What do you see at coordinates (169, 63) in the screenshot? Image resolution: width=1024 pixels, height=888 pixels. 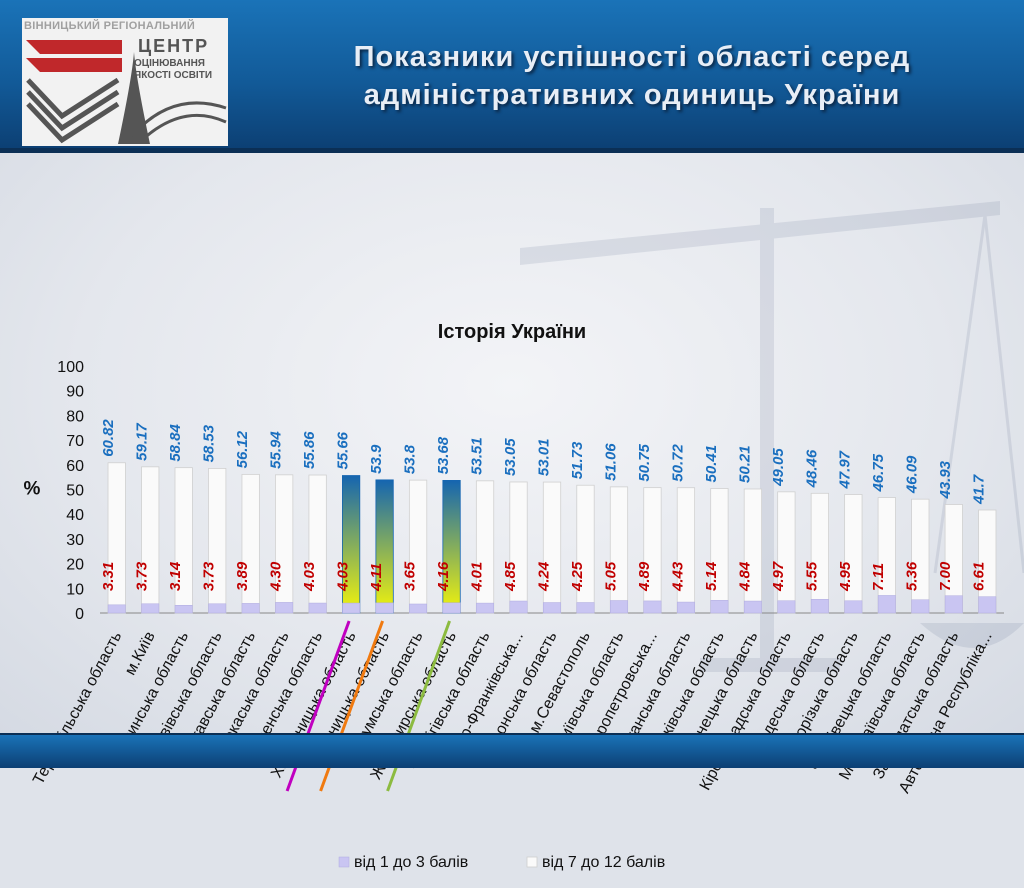 I see `logo-text-line3: ОЦІНЮВАННЯ` at bounding box center [169, 63].